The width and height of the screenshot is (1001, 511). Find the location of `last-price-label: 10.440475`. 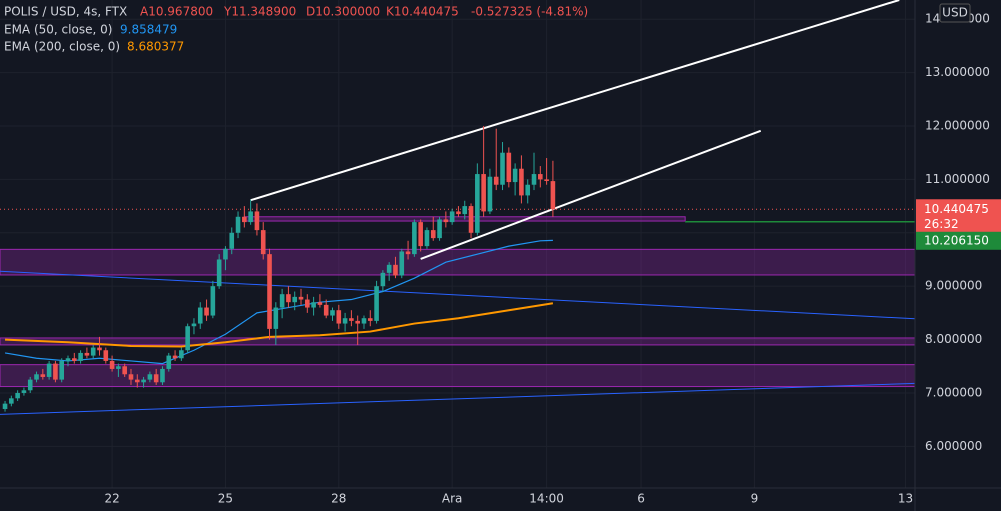

last-price-label: 10.440475 is located at coordinates (956, 209).